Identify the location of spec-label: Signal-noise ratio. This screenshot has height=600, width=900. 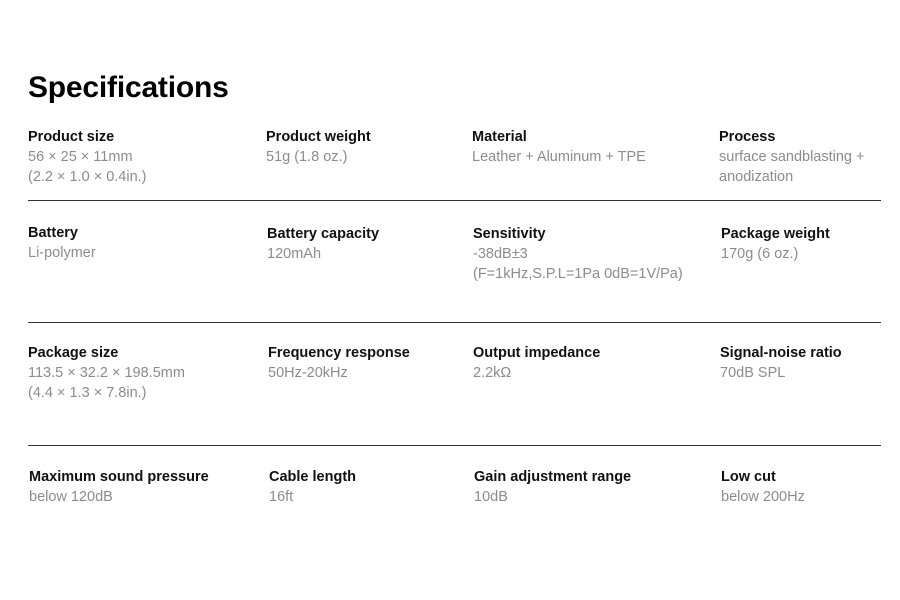
(781, 353).